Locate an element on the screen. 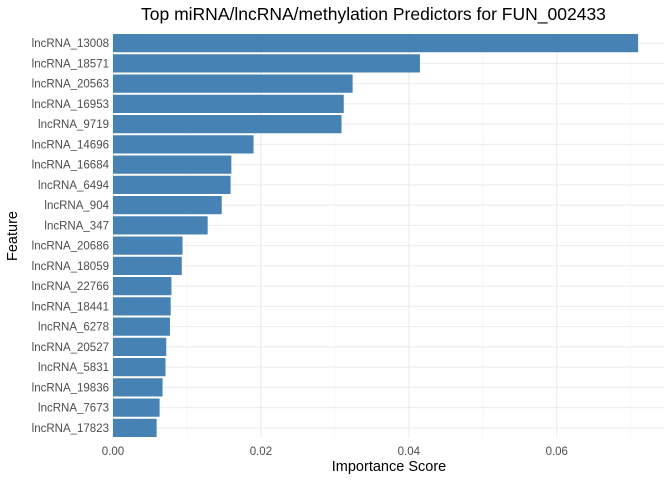  y-tick-label: lncRNA_17823 is located at coordinates (70, 429).